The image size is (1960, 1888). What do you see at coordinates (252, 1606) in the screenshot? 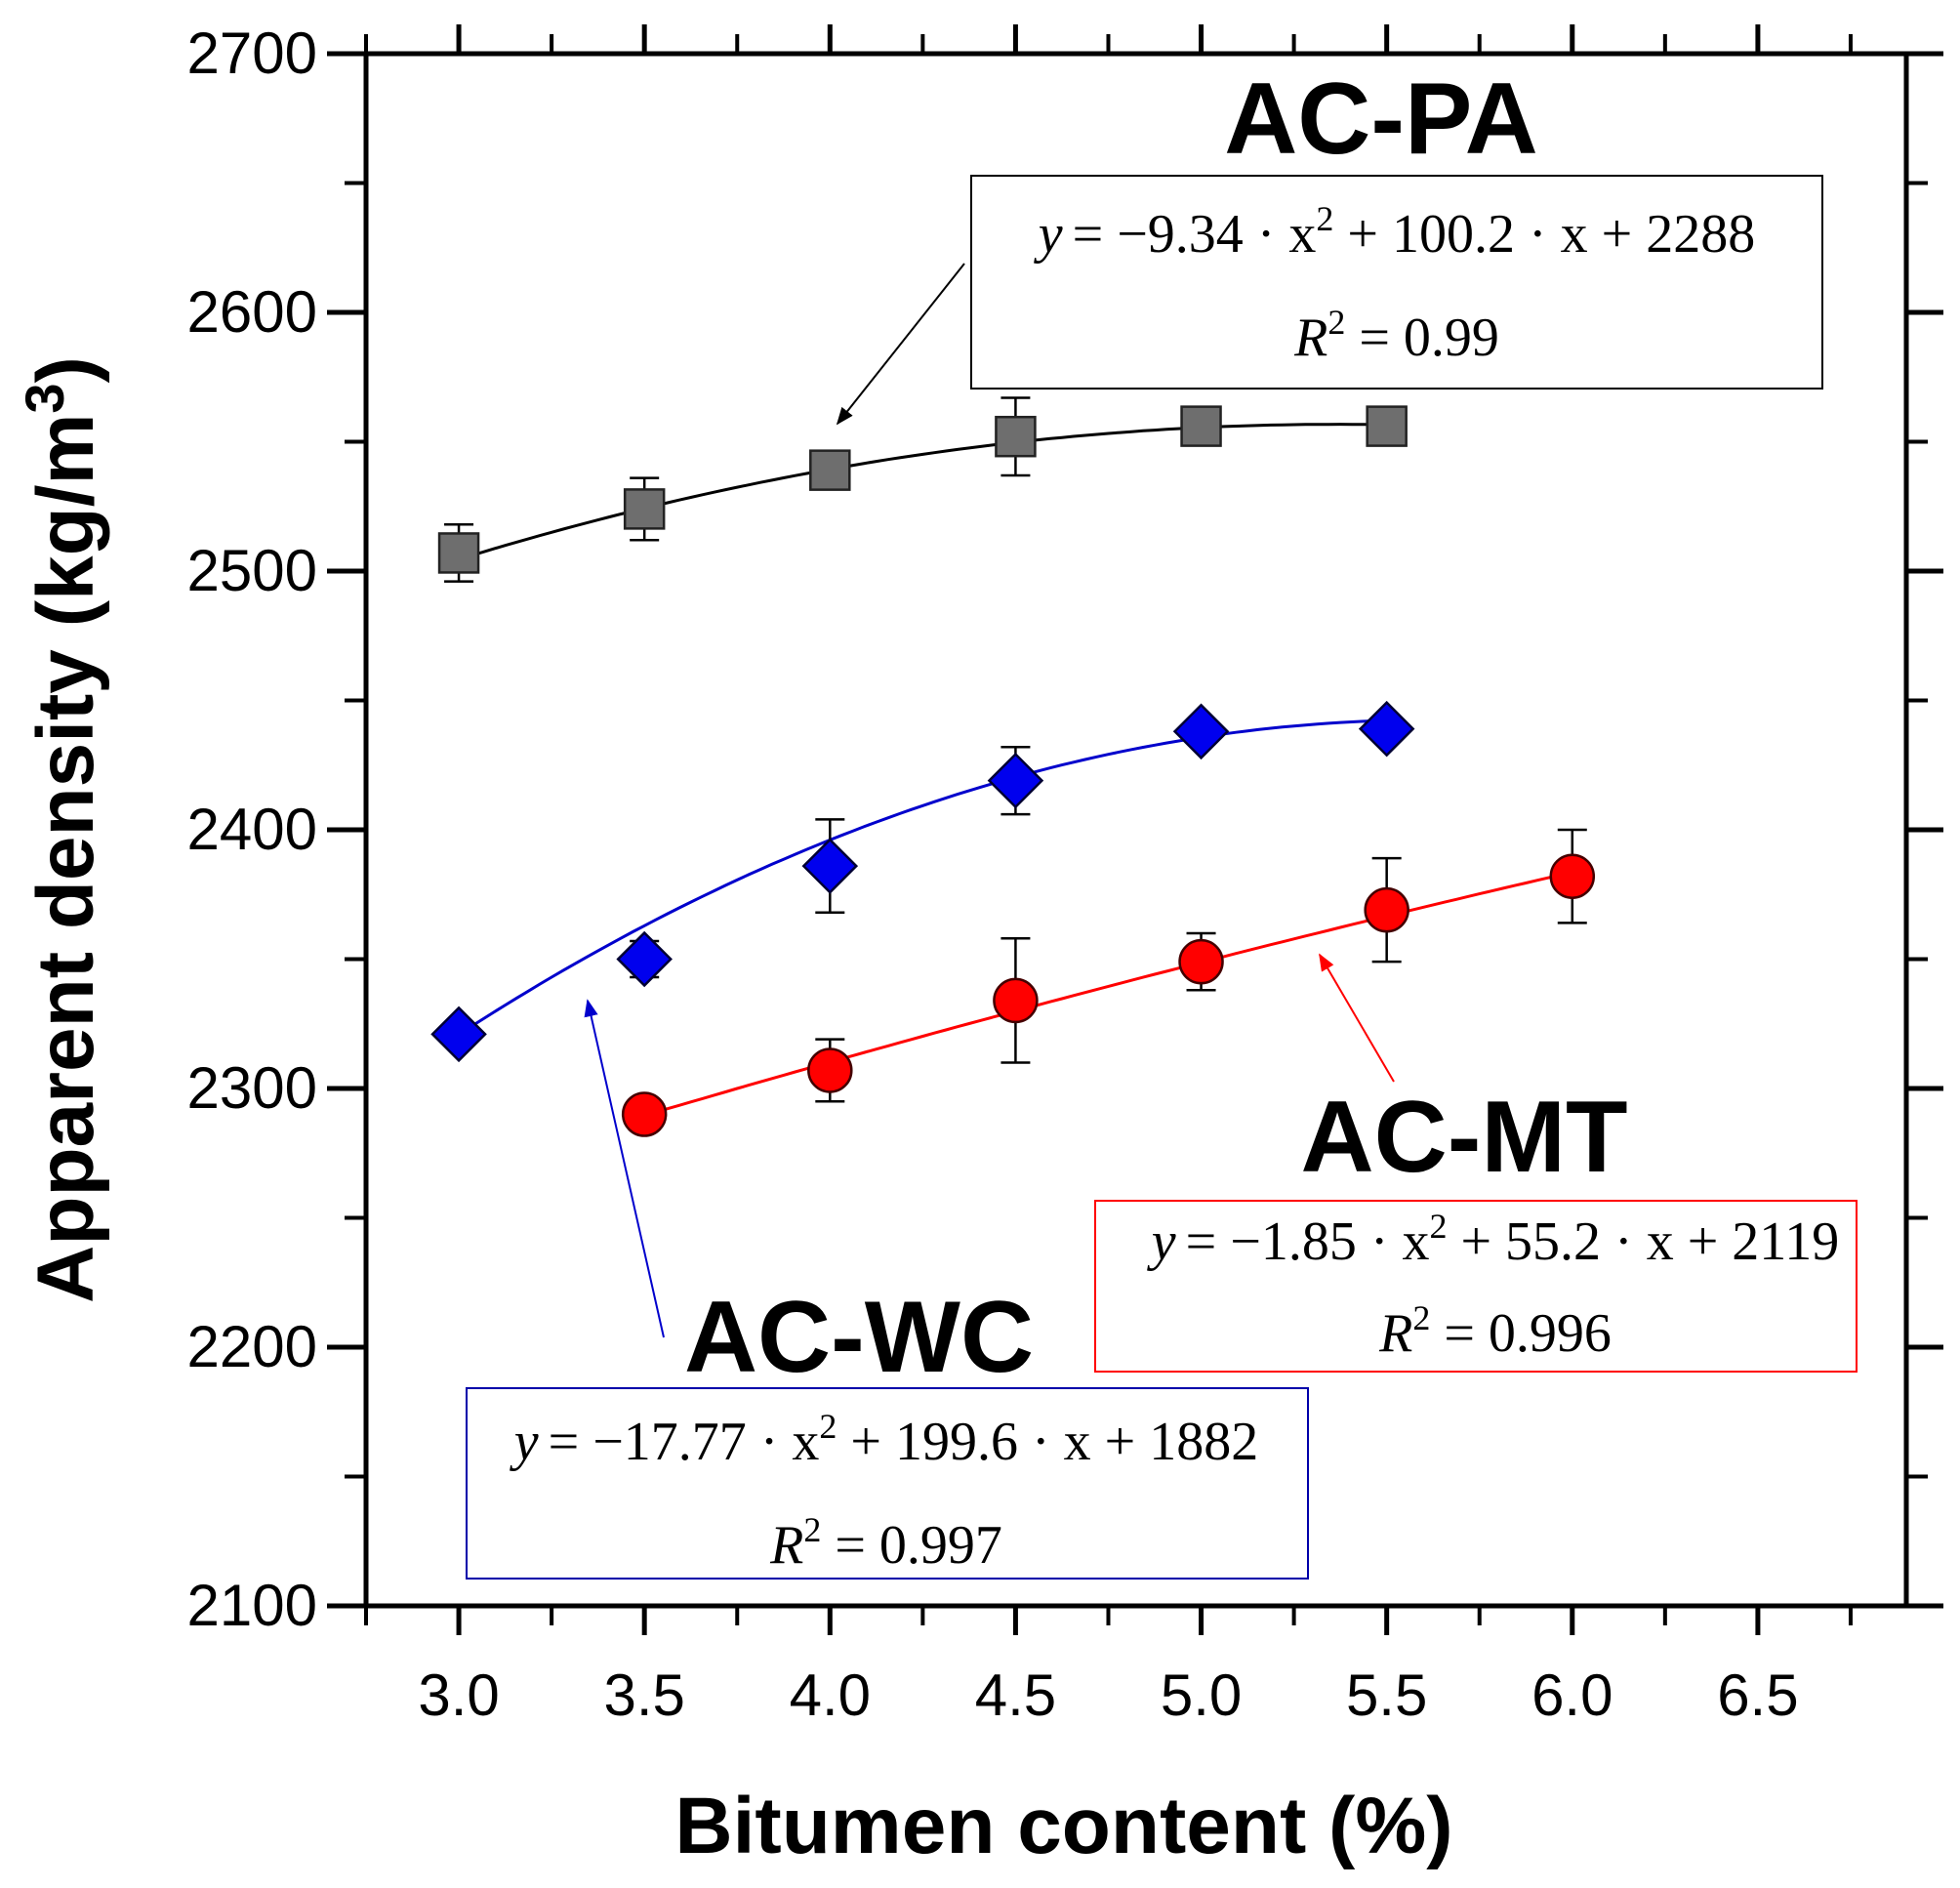
I see `y-tick-label: 2100` at bounding box center [252, 1606].